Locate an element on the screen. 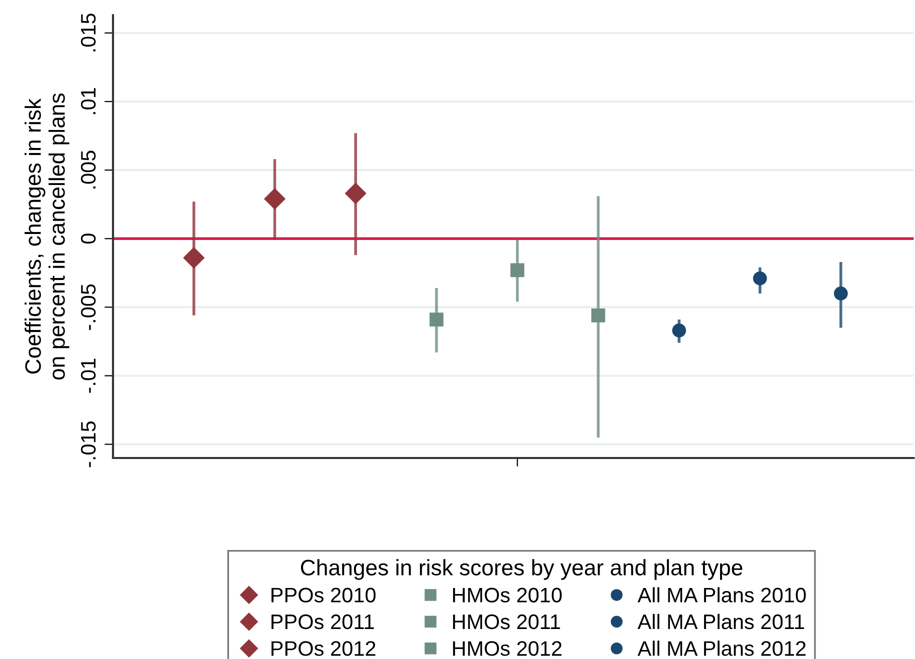  legend-label: HMOs 2012 is located at coordinates (507, 648).